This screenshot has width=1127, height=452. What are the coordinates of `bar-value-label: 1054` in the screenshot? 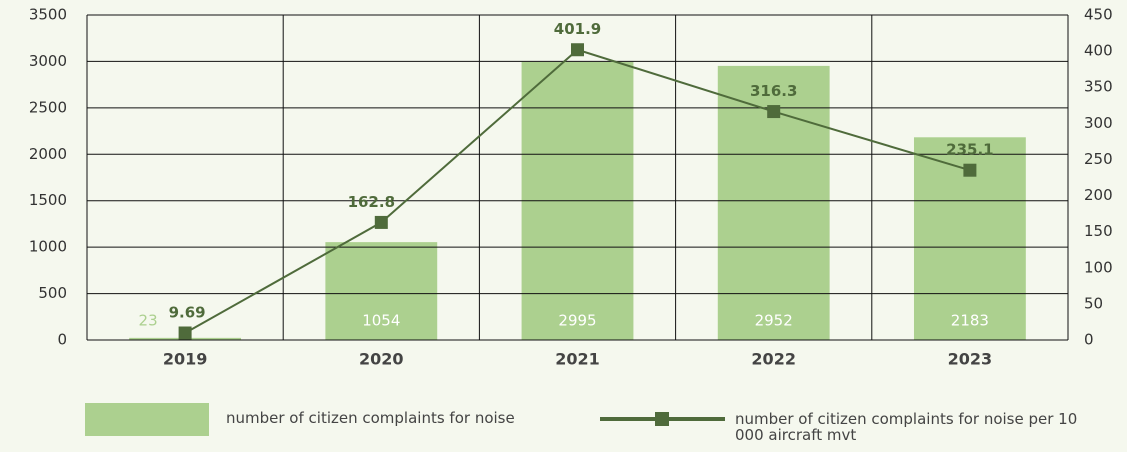 It's located at (381, 321).